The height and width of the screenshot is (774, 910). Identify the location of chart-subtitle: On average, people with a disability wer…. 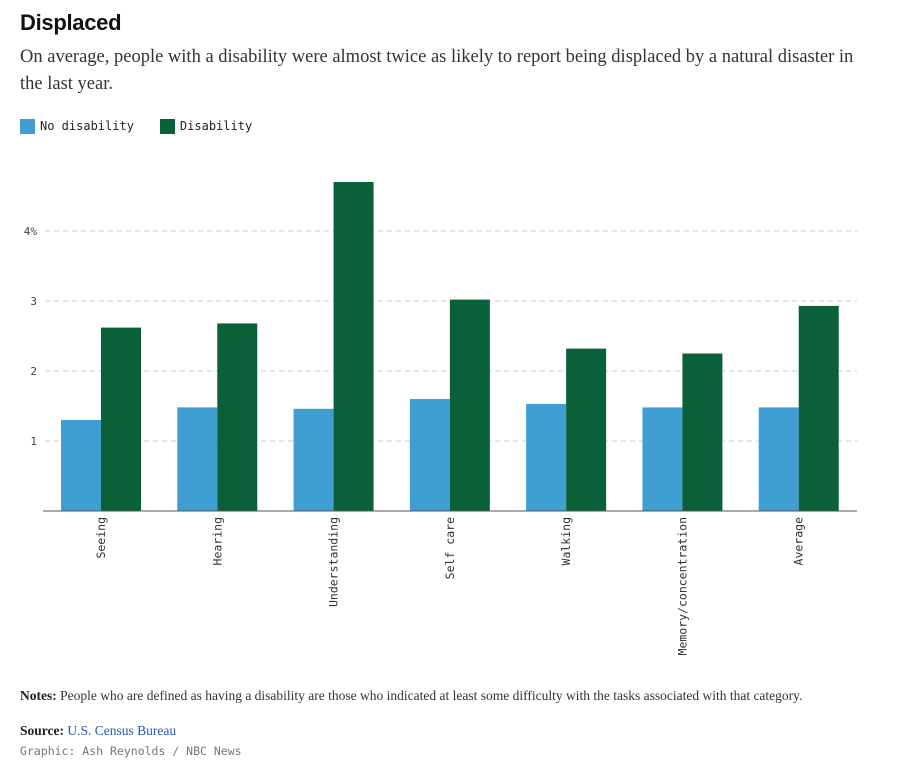
(437, 70).